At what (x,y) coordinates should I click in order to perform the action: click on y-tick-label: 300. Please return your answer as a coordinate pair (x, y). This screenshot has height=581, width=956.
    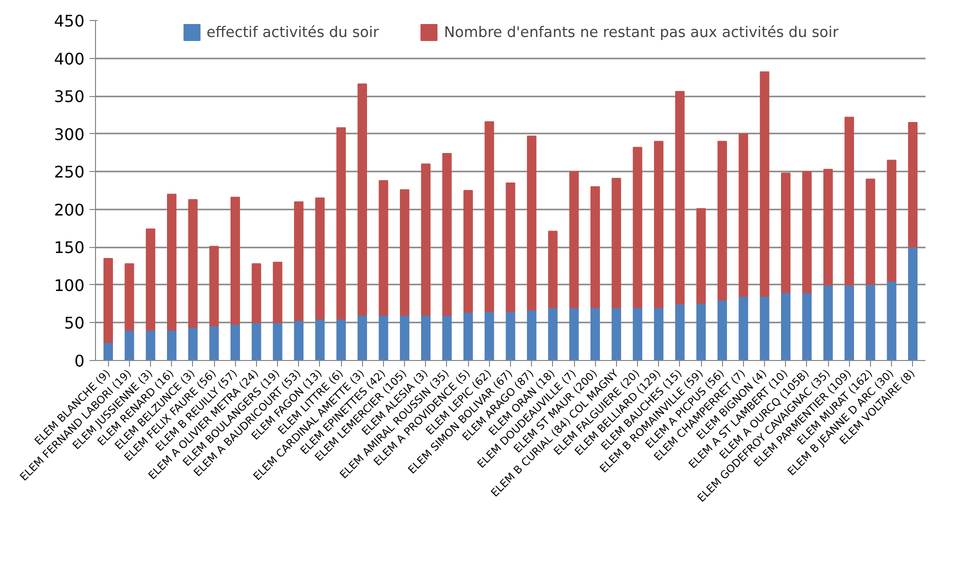
    Looking at the image, I should click on (69, 134).